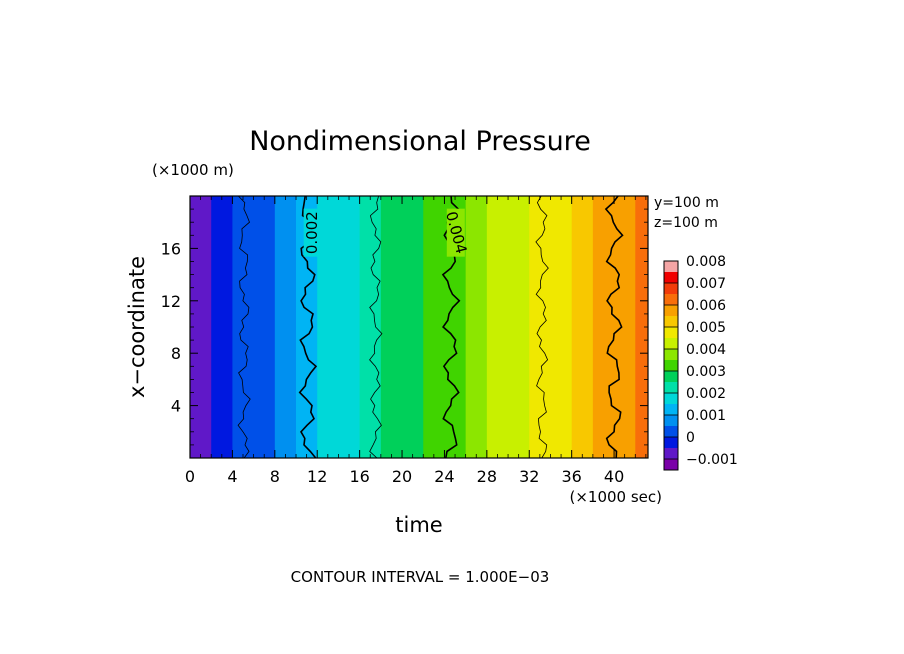  Describe the element at coordinates (487, 476) in the screenshot. I see `x-tick-label: 28` at that location.